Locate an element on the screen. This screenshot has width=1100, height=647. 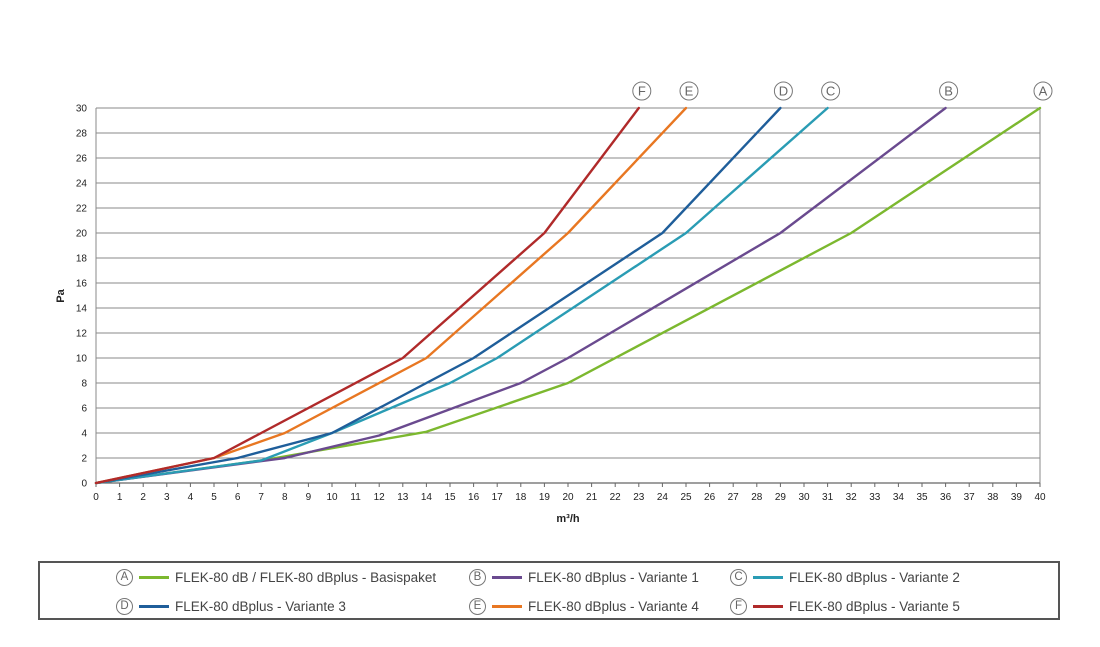
y-tick-label: 8 is located at coordinates (84, 384).